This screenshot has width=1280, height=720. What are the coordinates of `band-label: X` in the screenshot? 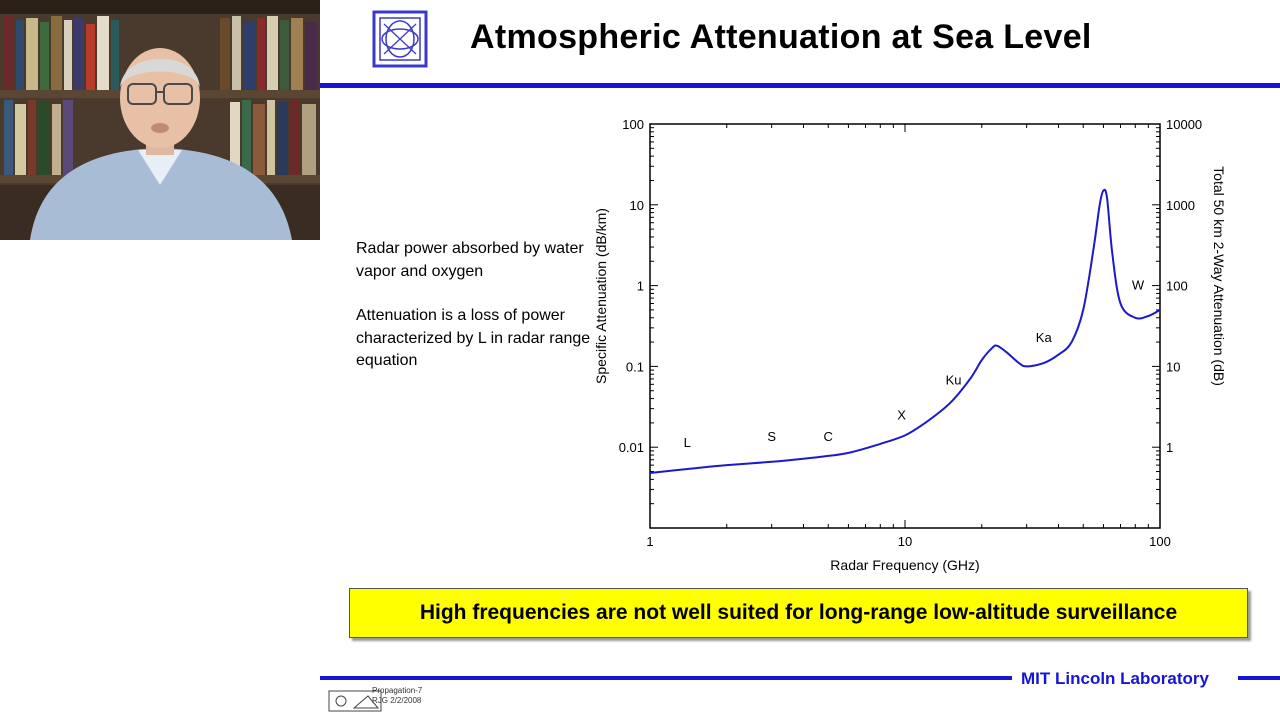 It's located at (901, 415).